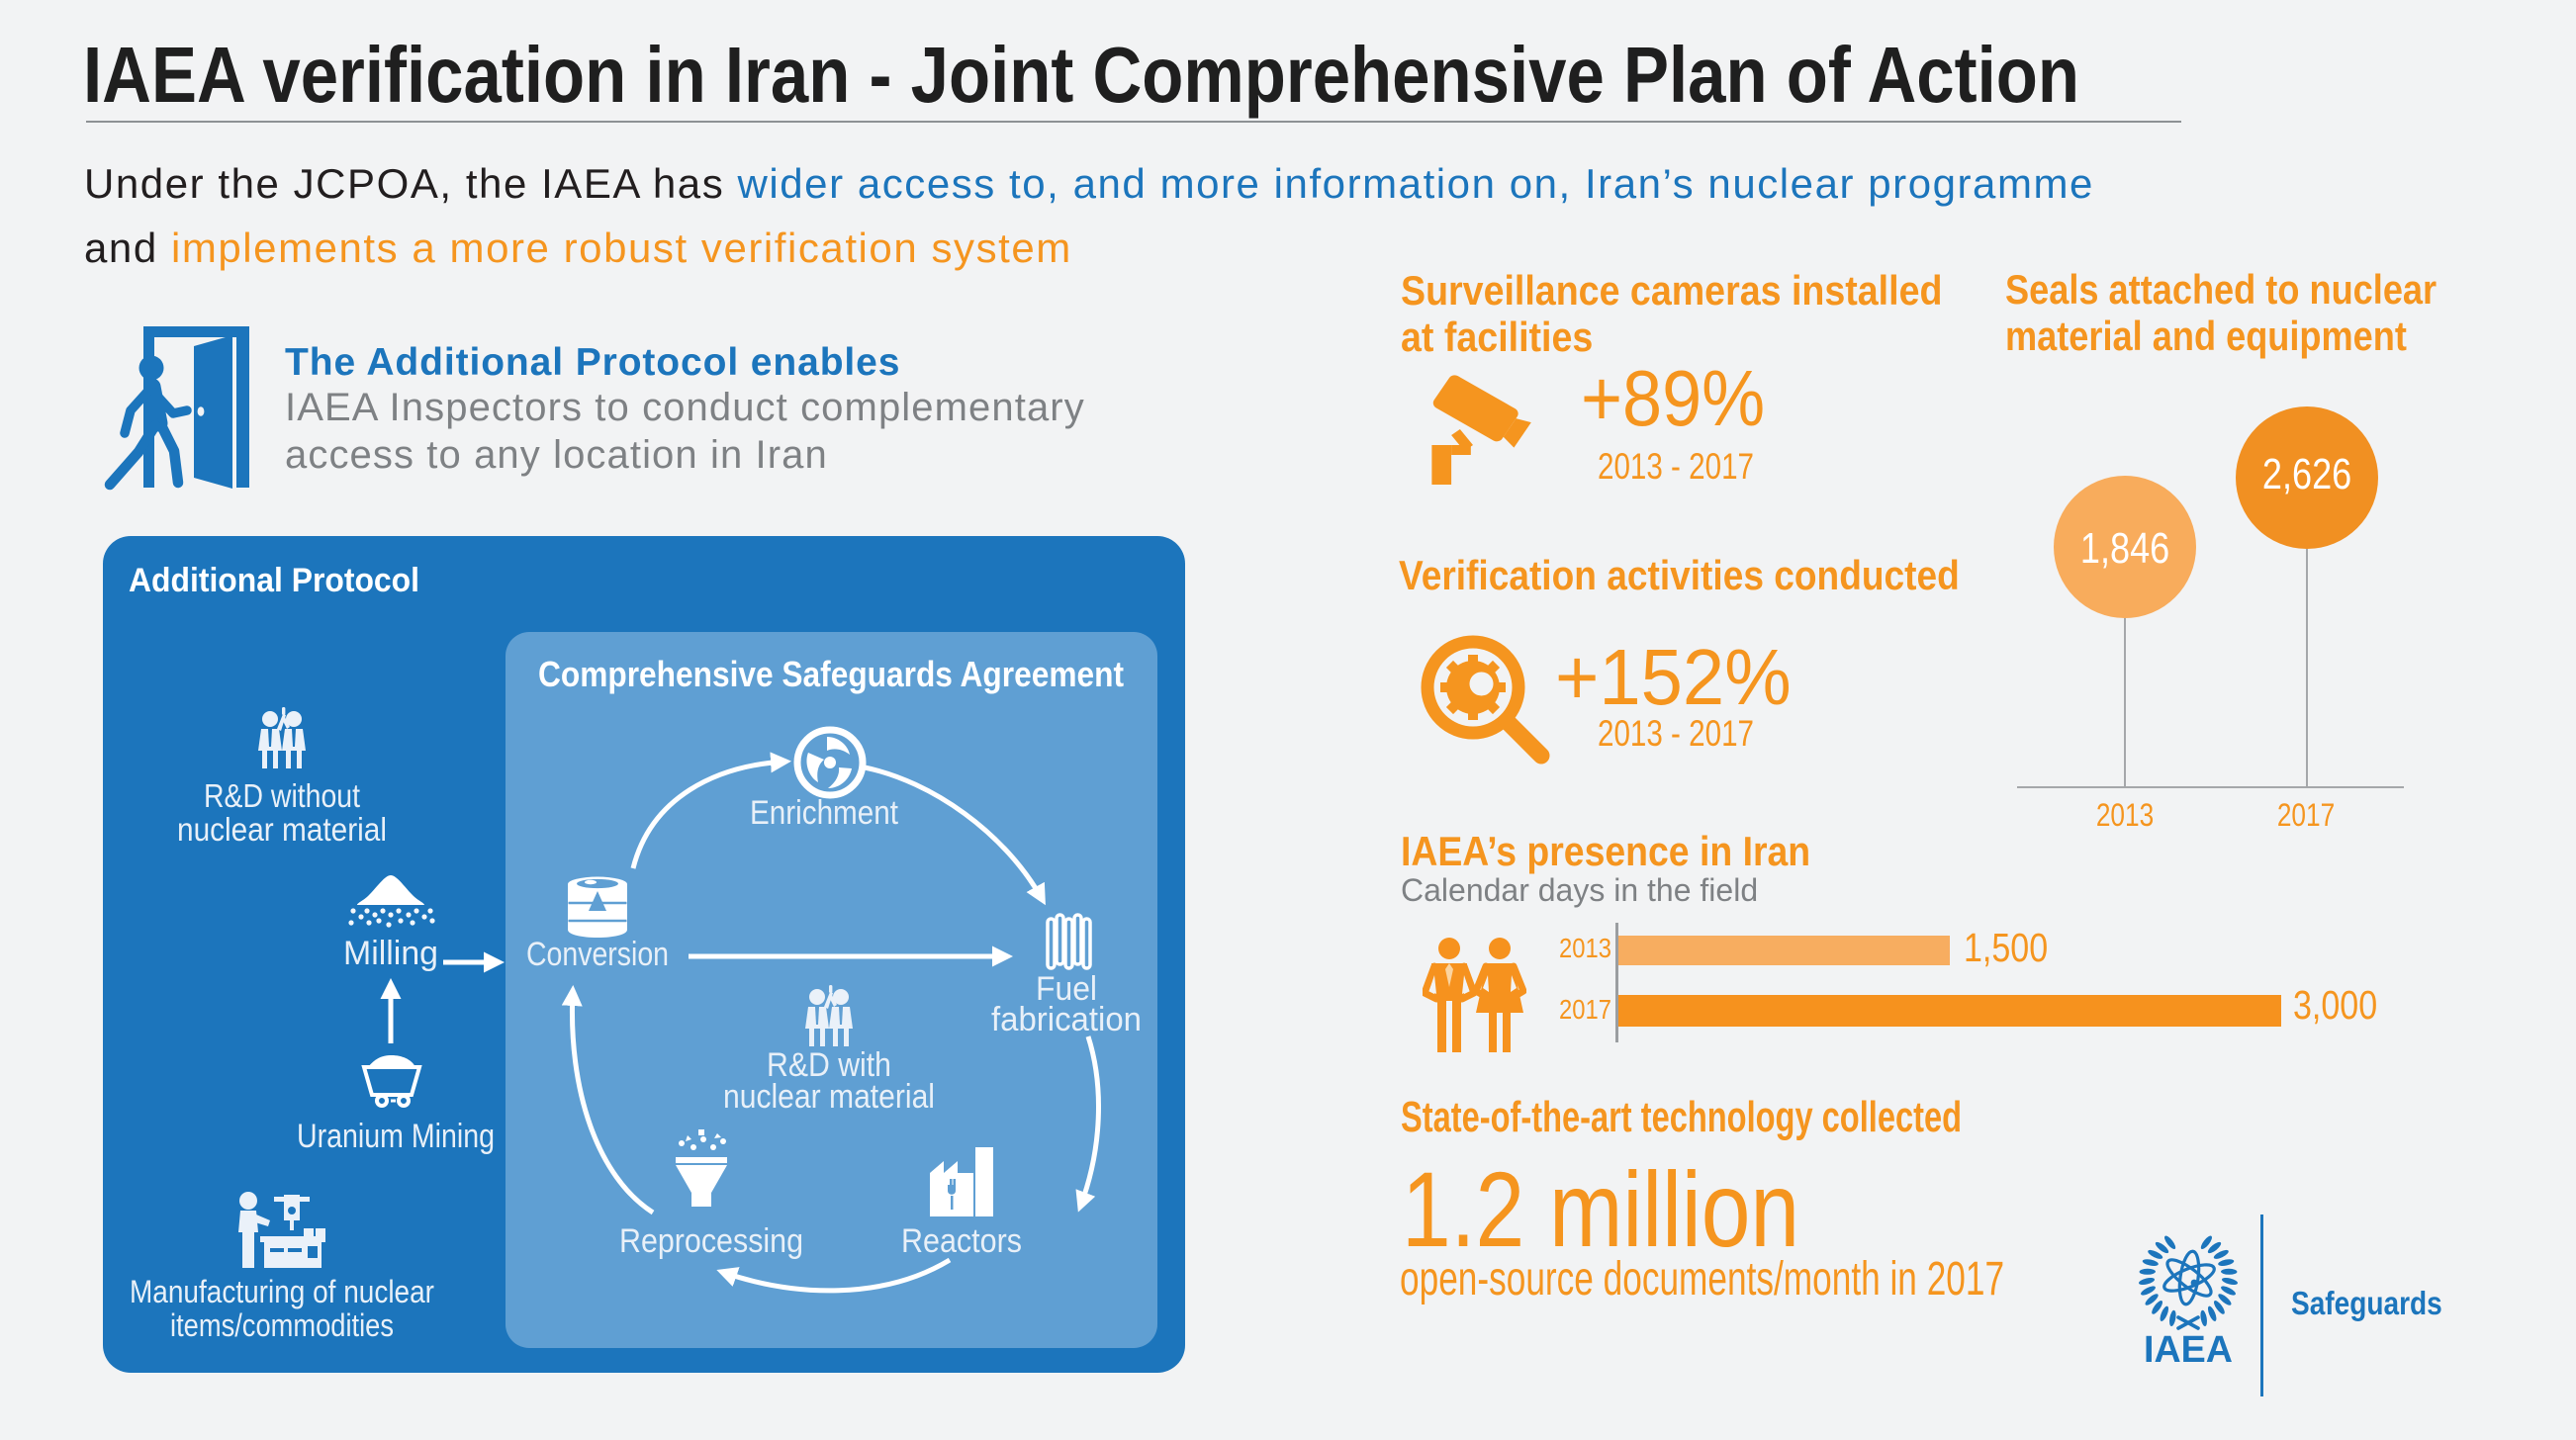  I want to click on svg-text: Additional Protocol, so click(274, 580).